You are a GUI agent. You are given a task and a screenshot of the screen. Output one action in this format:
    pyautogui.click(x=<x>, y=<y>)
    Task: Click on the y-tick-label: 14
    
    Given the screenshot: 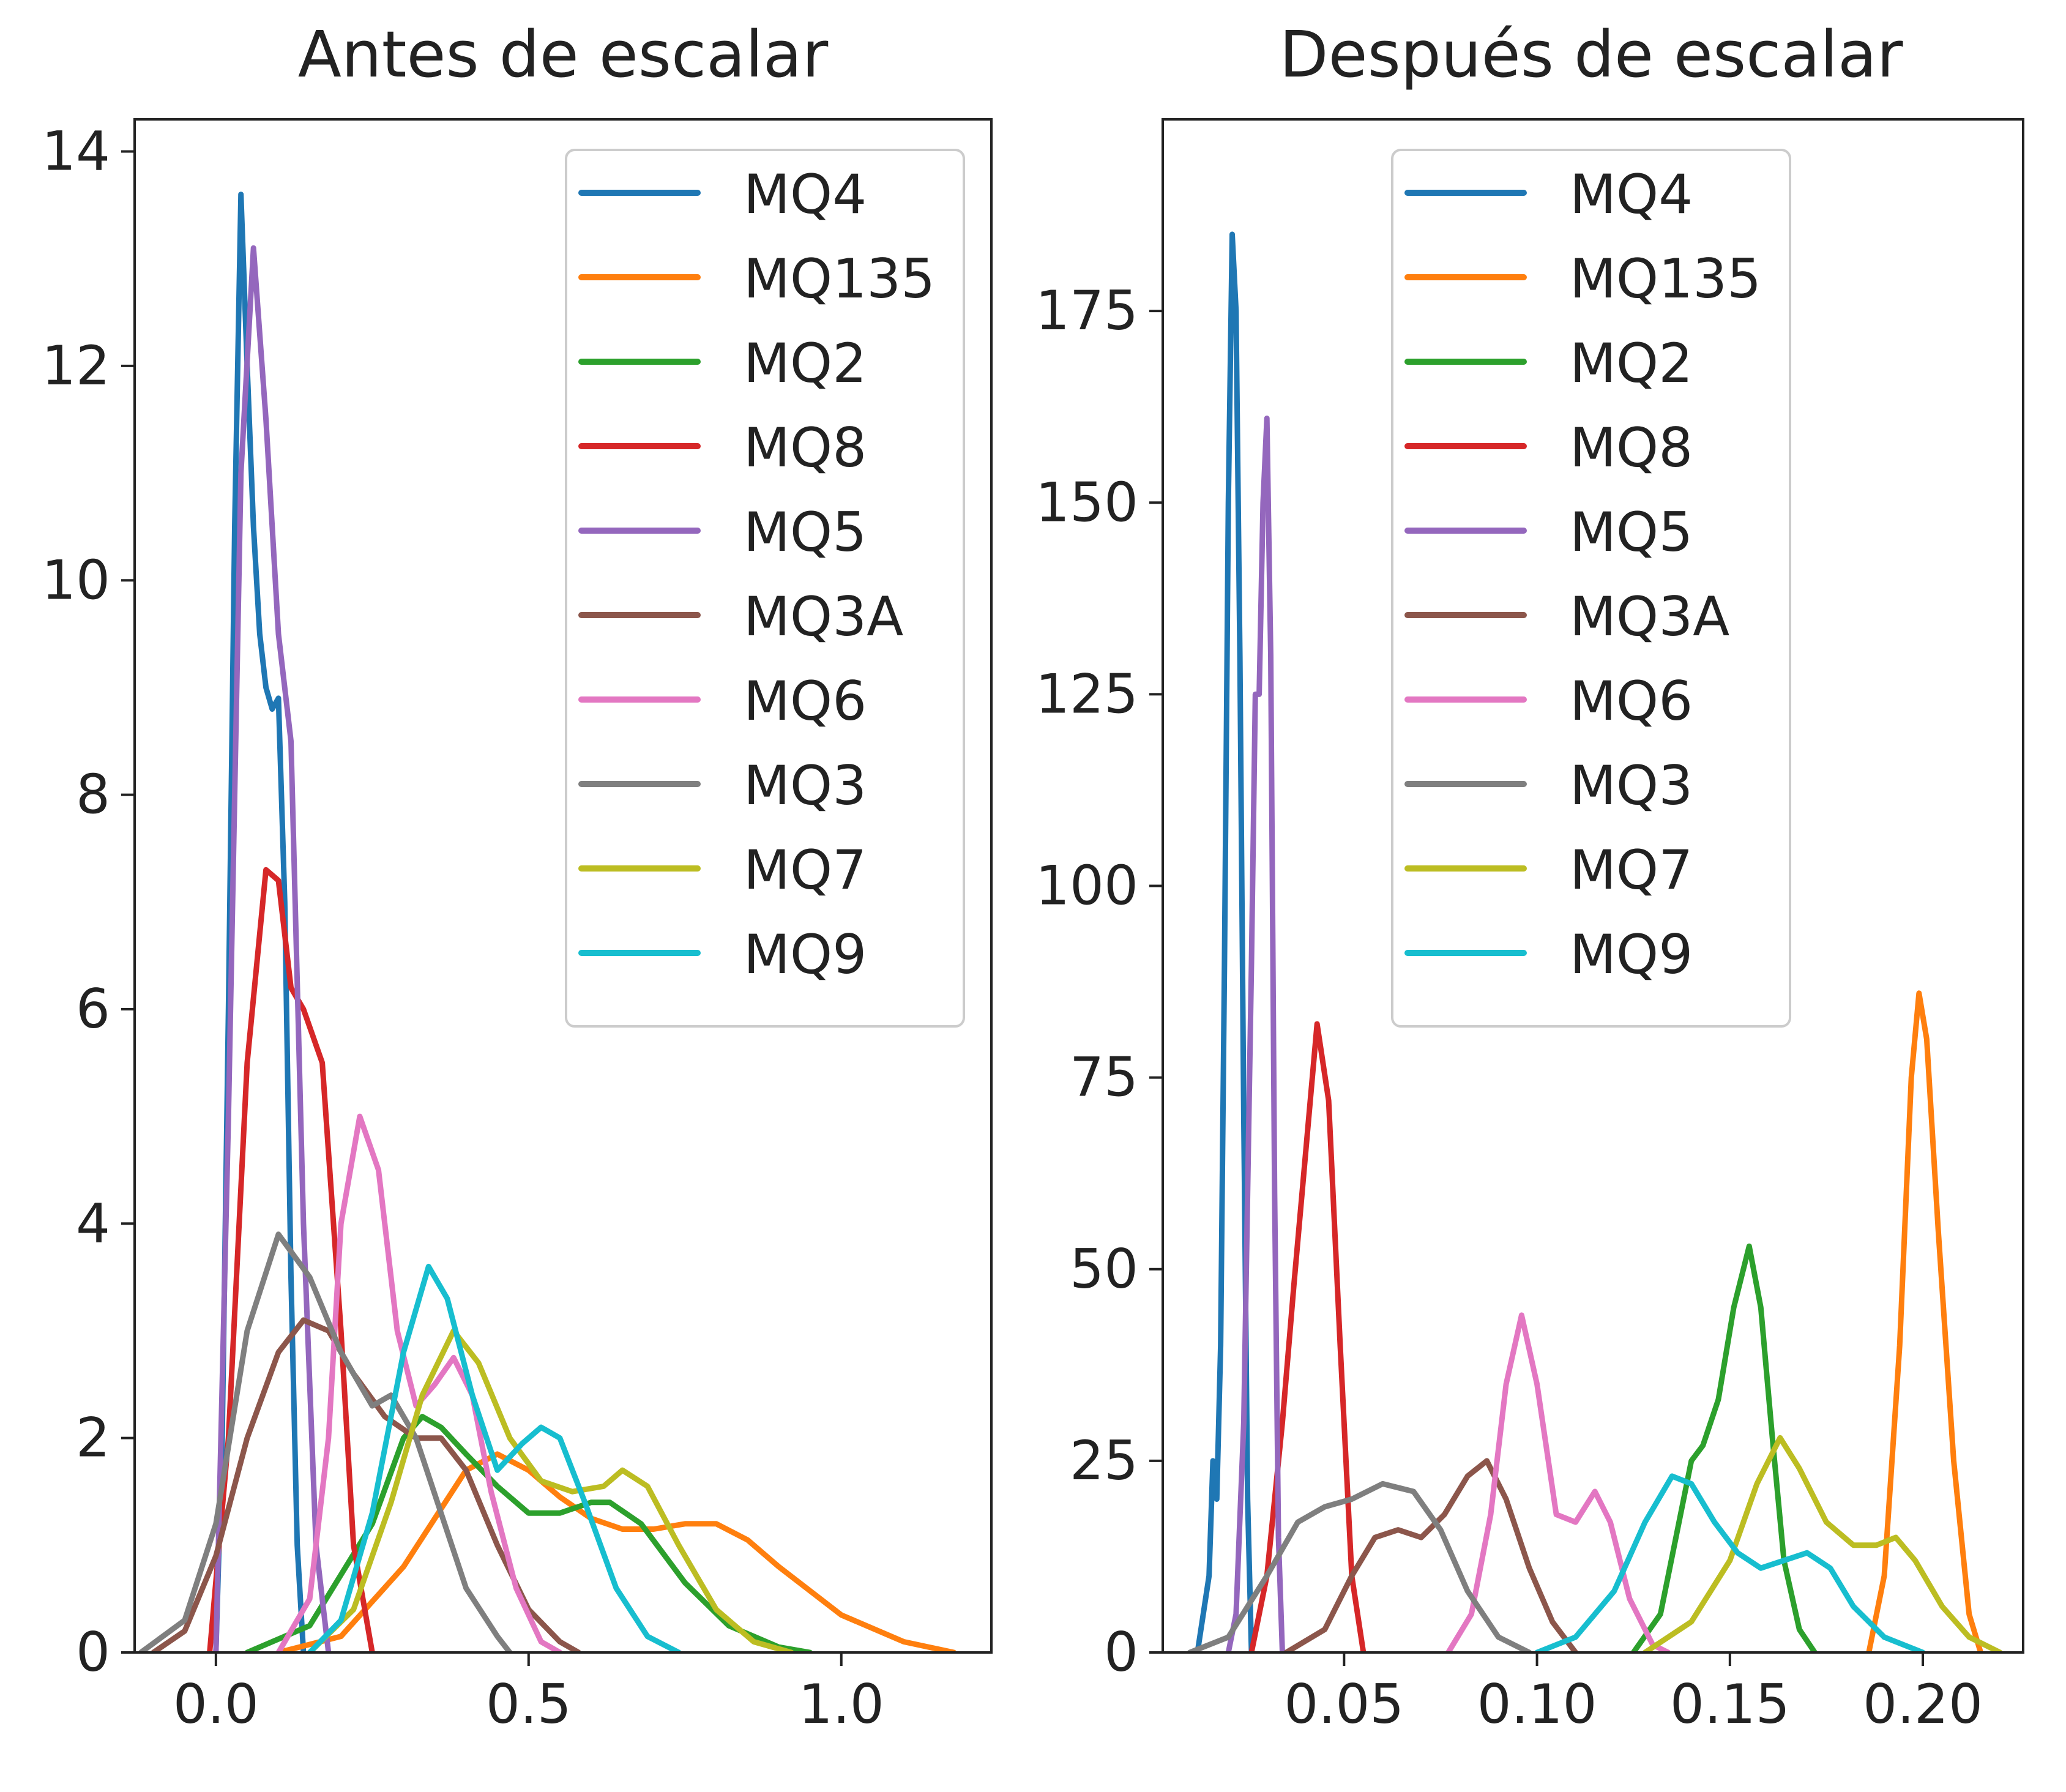 What is the action you would take?
    pyautogui.click(x=76, y=151)
    